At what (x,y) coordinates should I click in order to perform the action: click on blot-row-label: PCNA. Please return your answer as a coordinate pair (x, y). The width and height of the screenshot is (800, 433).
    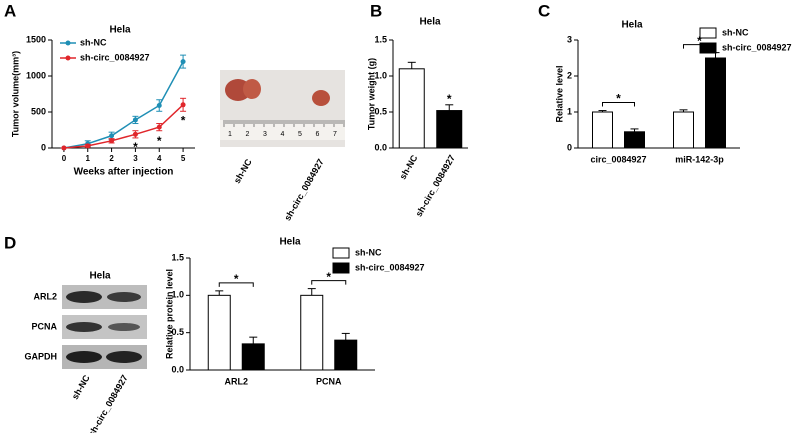
    Looking at the image, I should click on (44, 326).